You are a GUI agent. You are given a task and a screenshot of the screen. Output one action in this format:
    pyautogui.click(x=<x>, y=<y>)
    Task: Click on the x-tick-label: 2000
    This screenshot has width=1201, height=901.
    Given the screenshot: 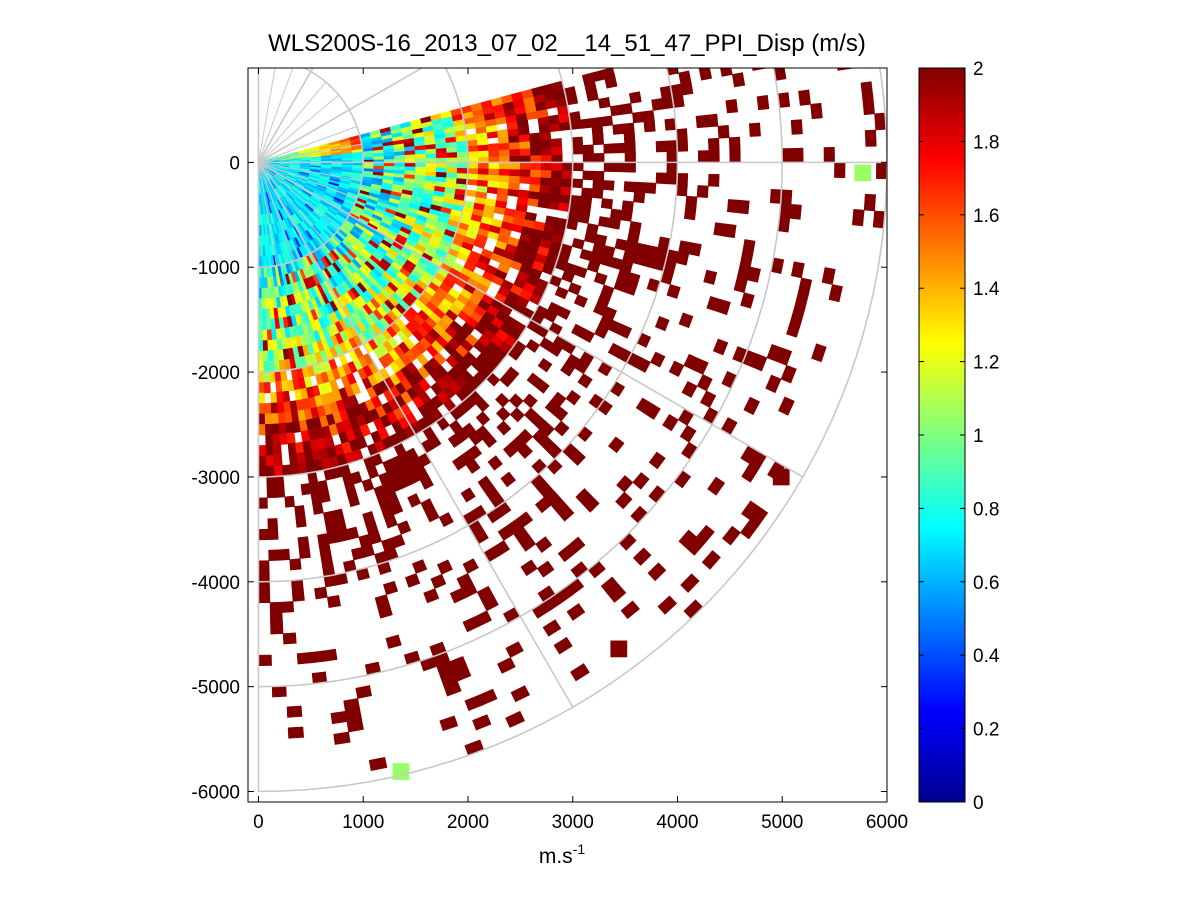 What is the action you would take?
    pyautogui.click(x=468, y=822)
    